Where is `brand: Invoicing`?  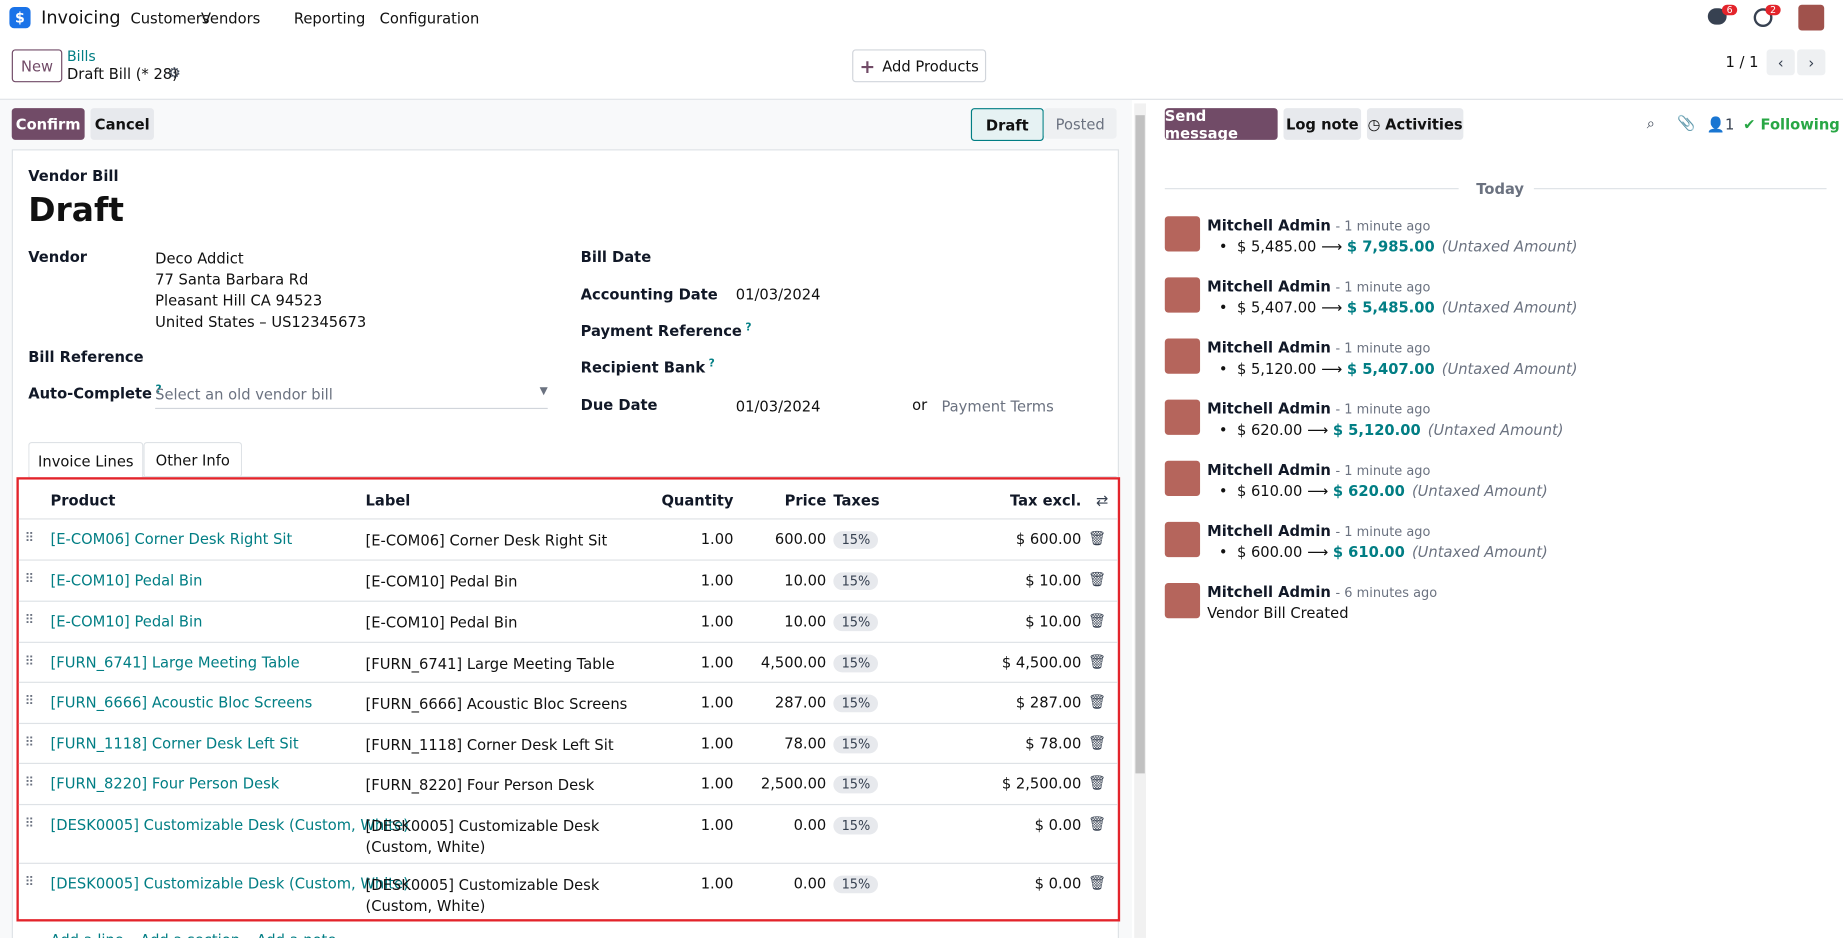
brand: Invoicing is located at coordinates (81, 18).